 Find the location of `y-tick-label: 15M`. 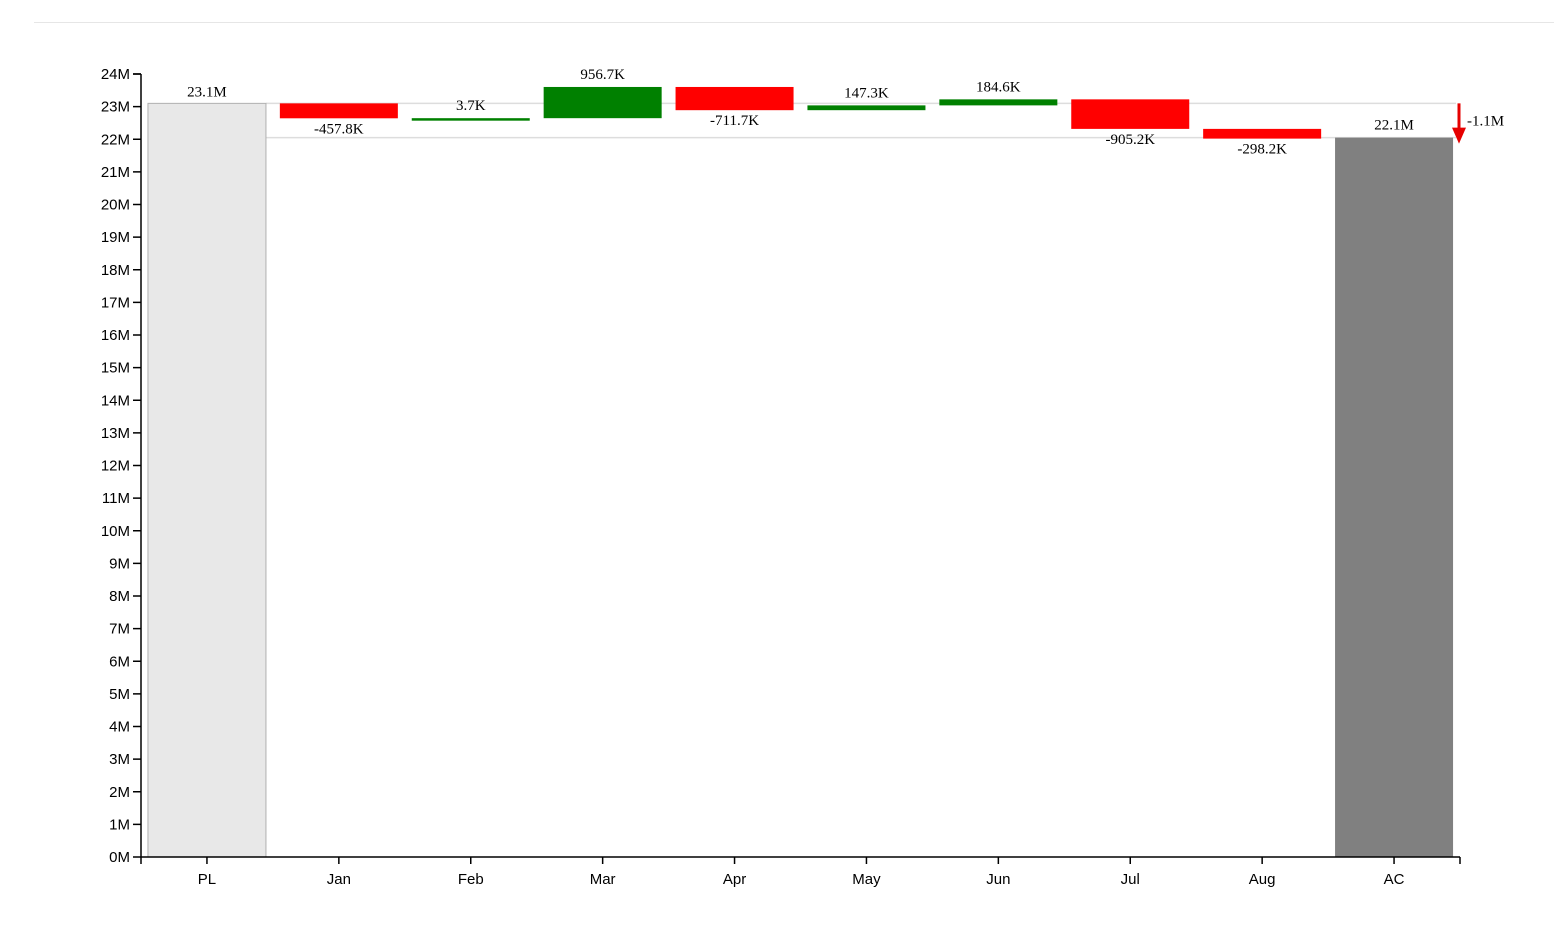

y-tick-label: 15M is located at coordinates (115, 368).